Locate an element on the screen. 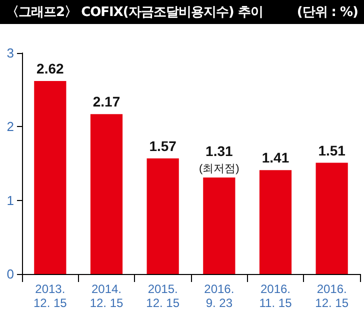 The width and height of the screenshot is (364, 314). chart-title: 〈그래프2〉 COFIX(자금조달비용지수) 추이 is located at coordinates (134, 12).